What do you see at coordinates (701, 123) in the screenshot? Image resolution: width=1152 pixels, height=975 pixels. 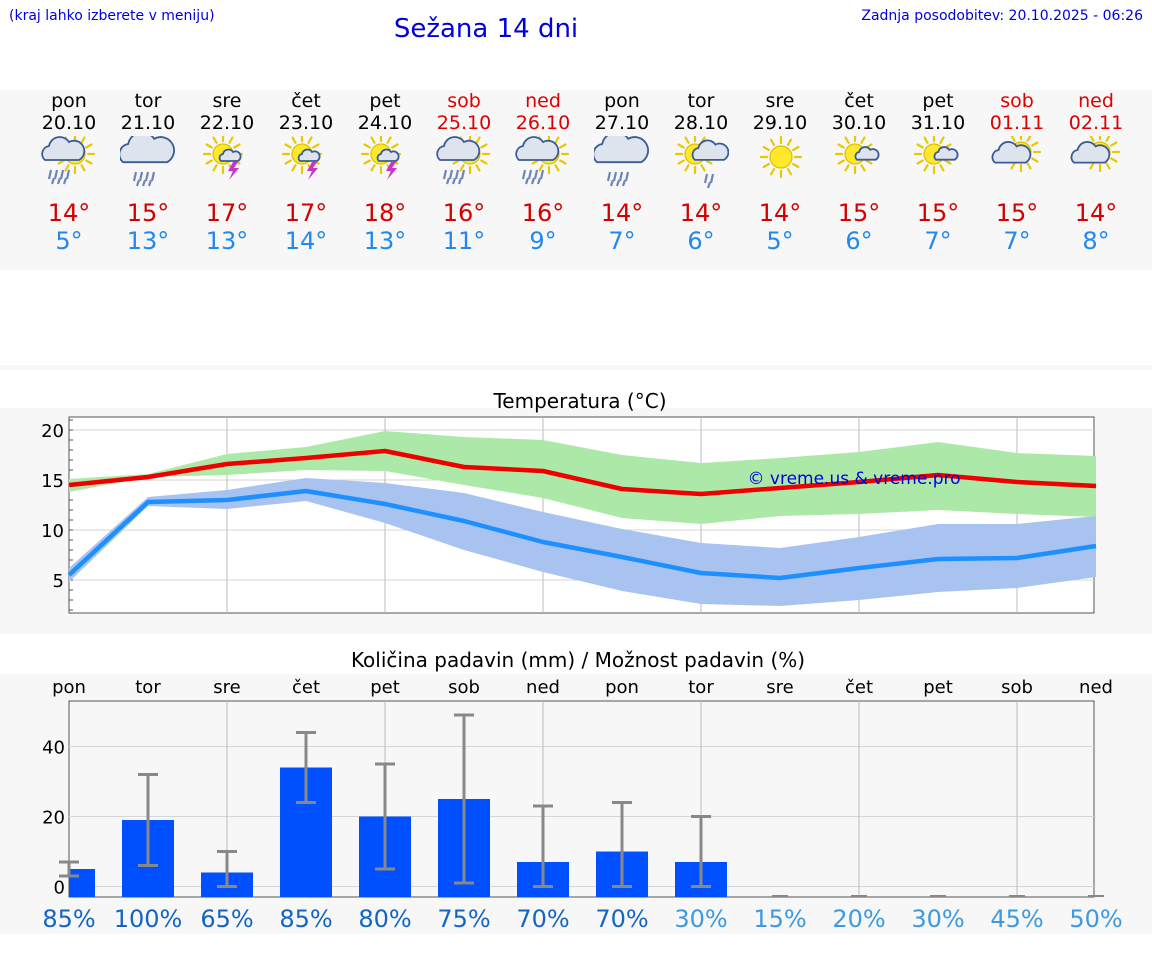 I see `day-date: 28.10` at bounding box center [701, 123].